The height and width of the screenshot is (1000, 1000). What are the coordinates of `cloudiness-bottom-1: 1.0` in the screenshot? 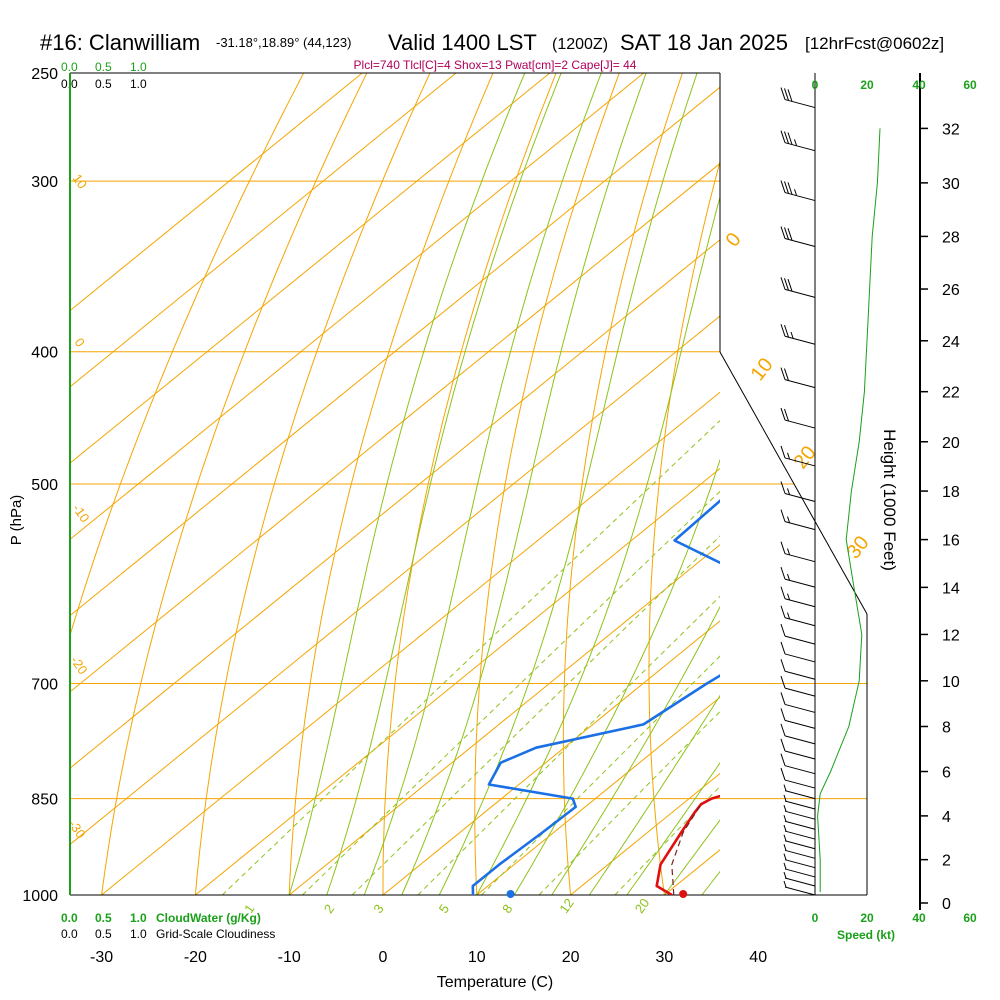 It's located at (138, 934).